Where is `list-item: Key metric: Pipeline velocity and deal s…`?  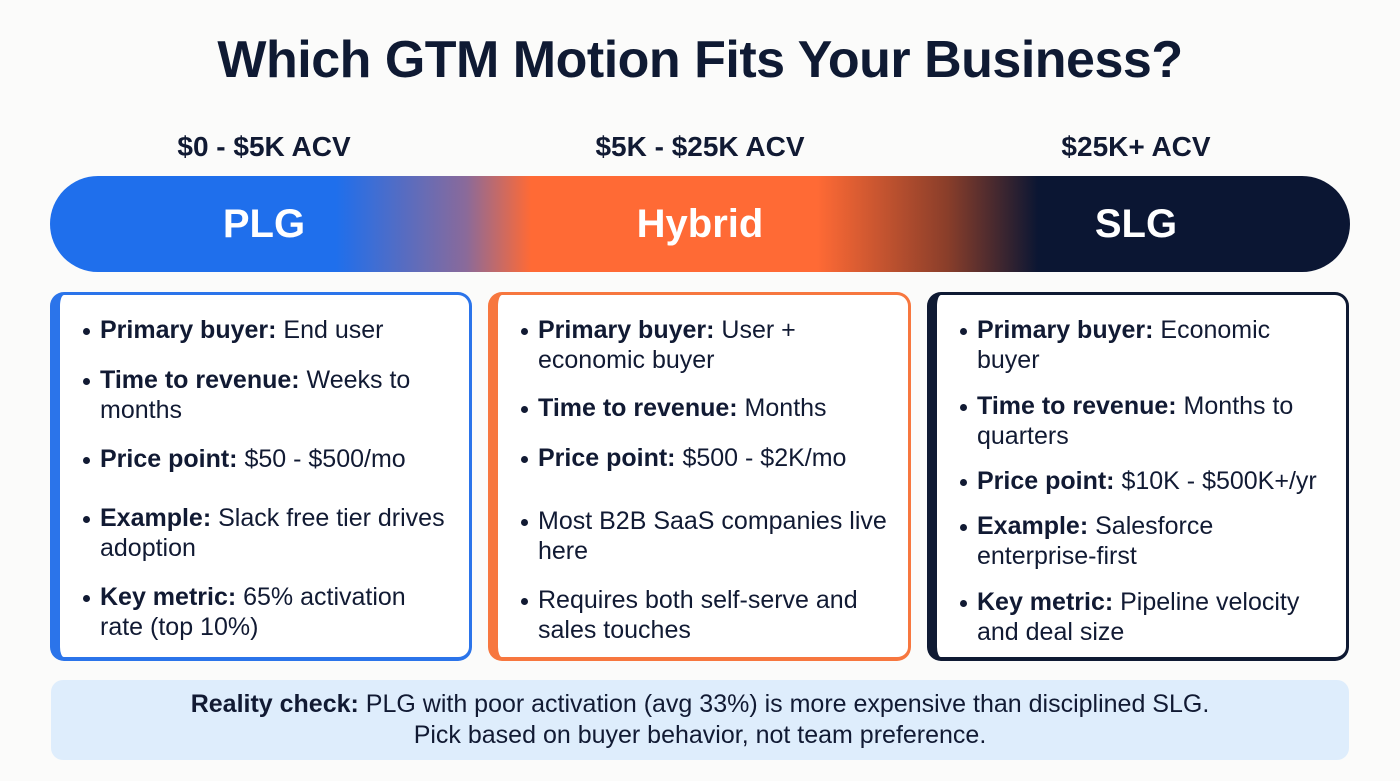
list-item: Key metric: Pipeline velocity and deal s… is located at coordinates (1143, 617).